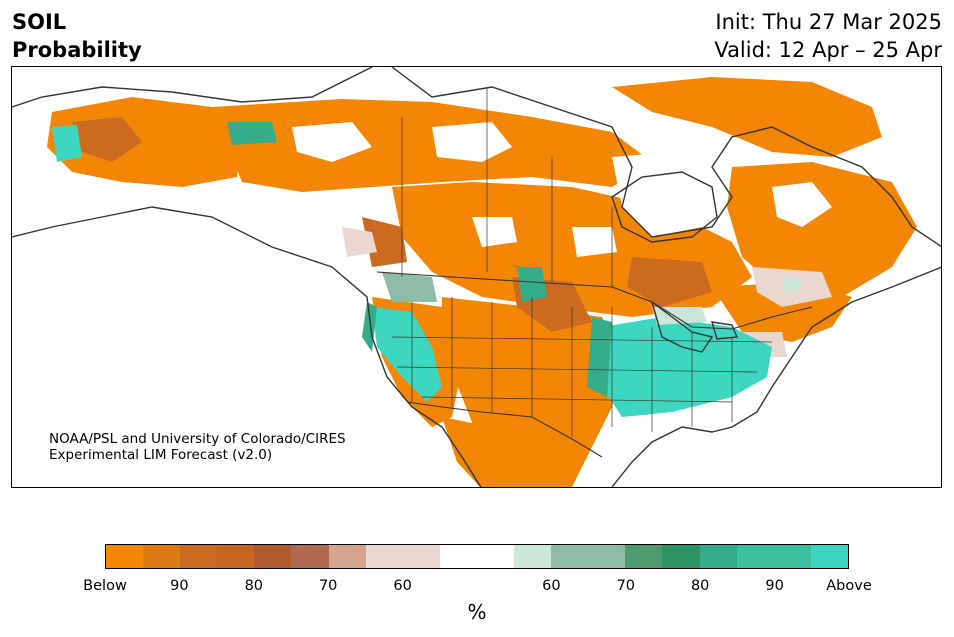 This screenshot has width=954, height=637. What do you see at coordinates (694, 326) in the screenshot?
I see `great-lakes` at bounding box center [694, 326].